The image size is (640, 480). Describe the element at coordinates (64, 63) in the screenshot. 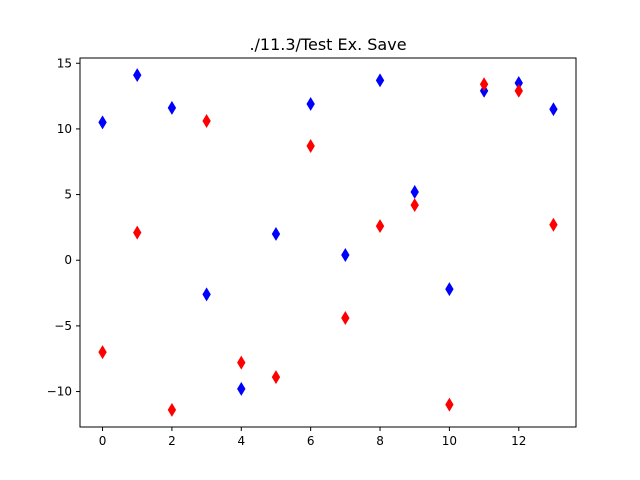

I see `y-tick-label-15: 15` at that location.